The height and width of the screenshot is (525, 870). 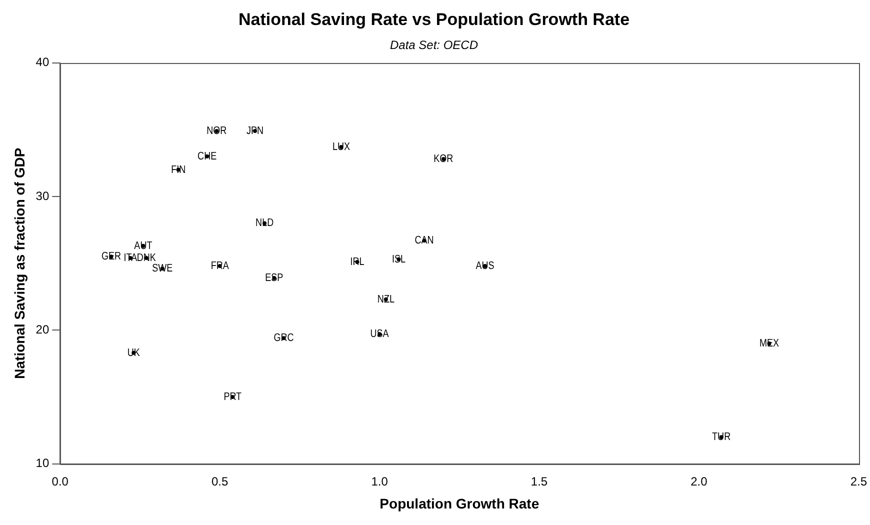 What do you see at coordinates (460, 503) in the screenshot?
I see `x-axis-title: Population Growth Rate` at bounding box center [460, 503].